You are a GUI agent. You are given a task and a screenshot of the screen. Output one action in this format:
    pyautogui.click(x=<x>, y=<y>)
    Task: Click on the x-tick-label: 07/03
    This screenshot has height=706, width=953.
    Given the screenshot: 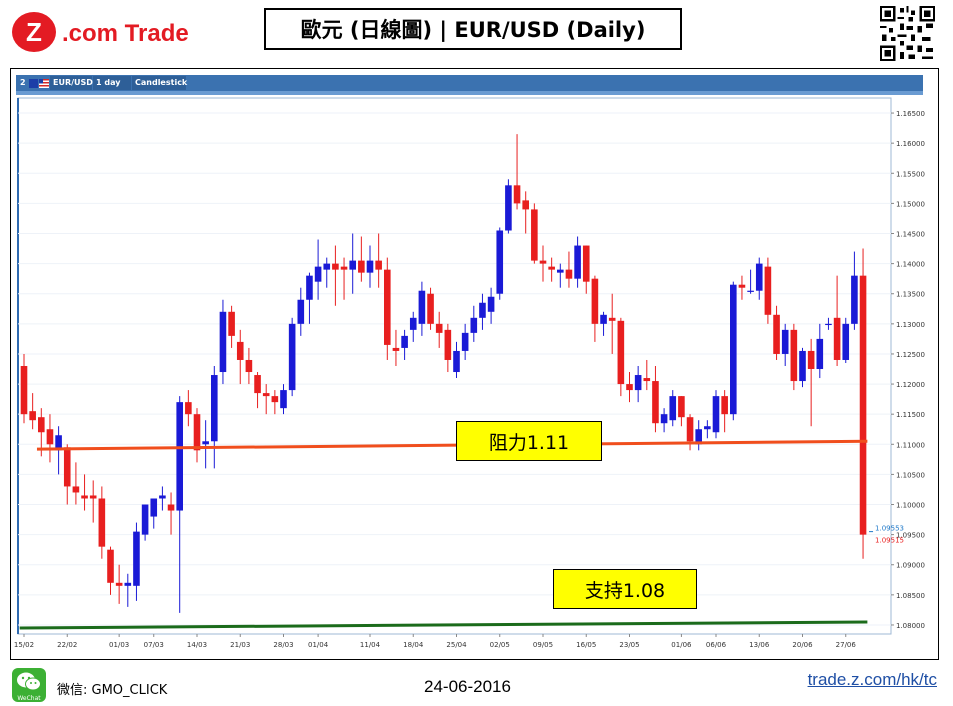 What is the action you would take?
    pyautogui.click(x=154, y=645)
    